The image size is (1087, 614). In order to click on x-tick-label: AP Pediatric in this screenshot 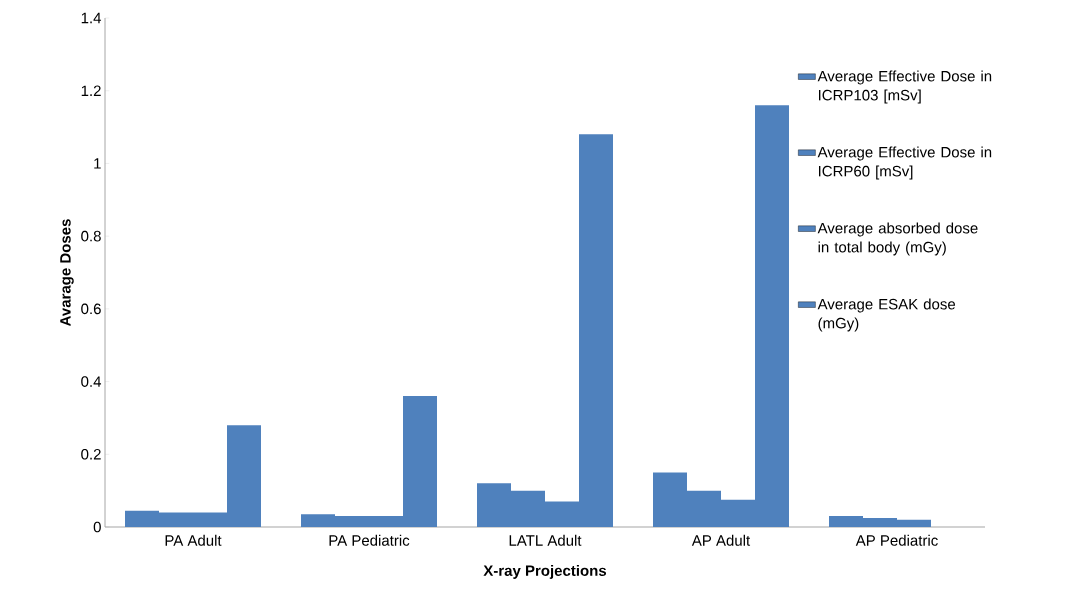, I will do `click(896, 540)`.